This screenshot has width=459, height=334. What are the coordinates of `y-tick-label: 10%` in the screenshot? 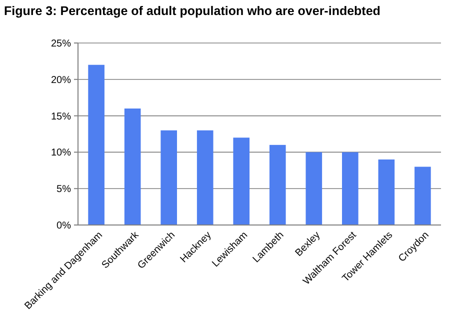 It's located at (61, 153).